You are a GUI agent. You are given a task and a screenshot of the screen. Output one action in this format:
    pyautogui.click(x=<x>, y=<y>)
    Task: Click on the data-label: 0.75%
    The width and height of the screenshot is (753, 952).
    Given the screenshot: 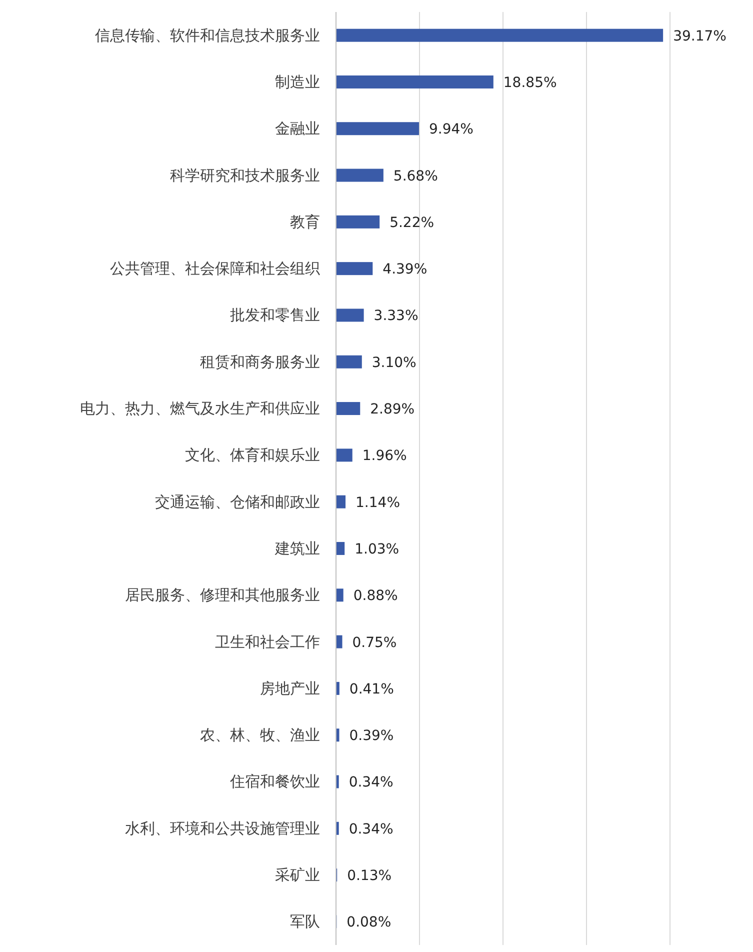 What is the action you would take?
    pyautogui.click(x=374, y=642)
    